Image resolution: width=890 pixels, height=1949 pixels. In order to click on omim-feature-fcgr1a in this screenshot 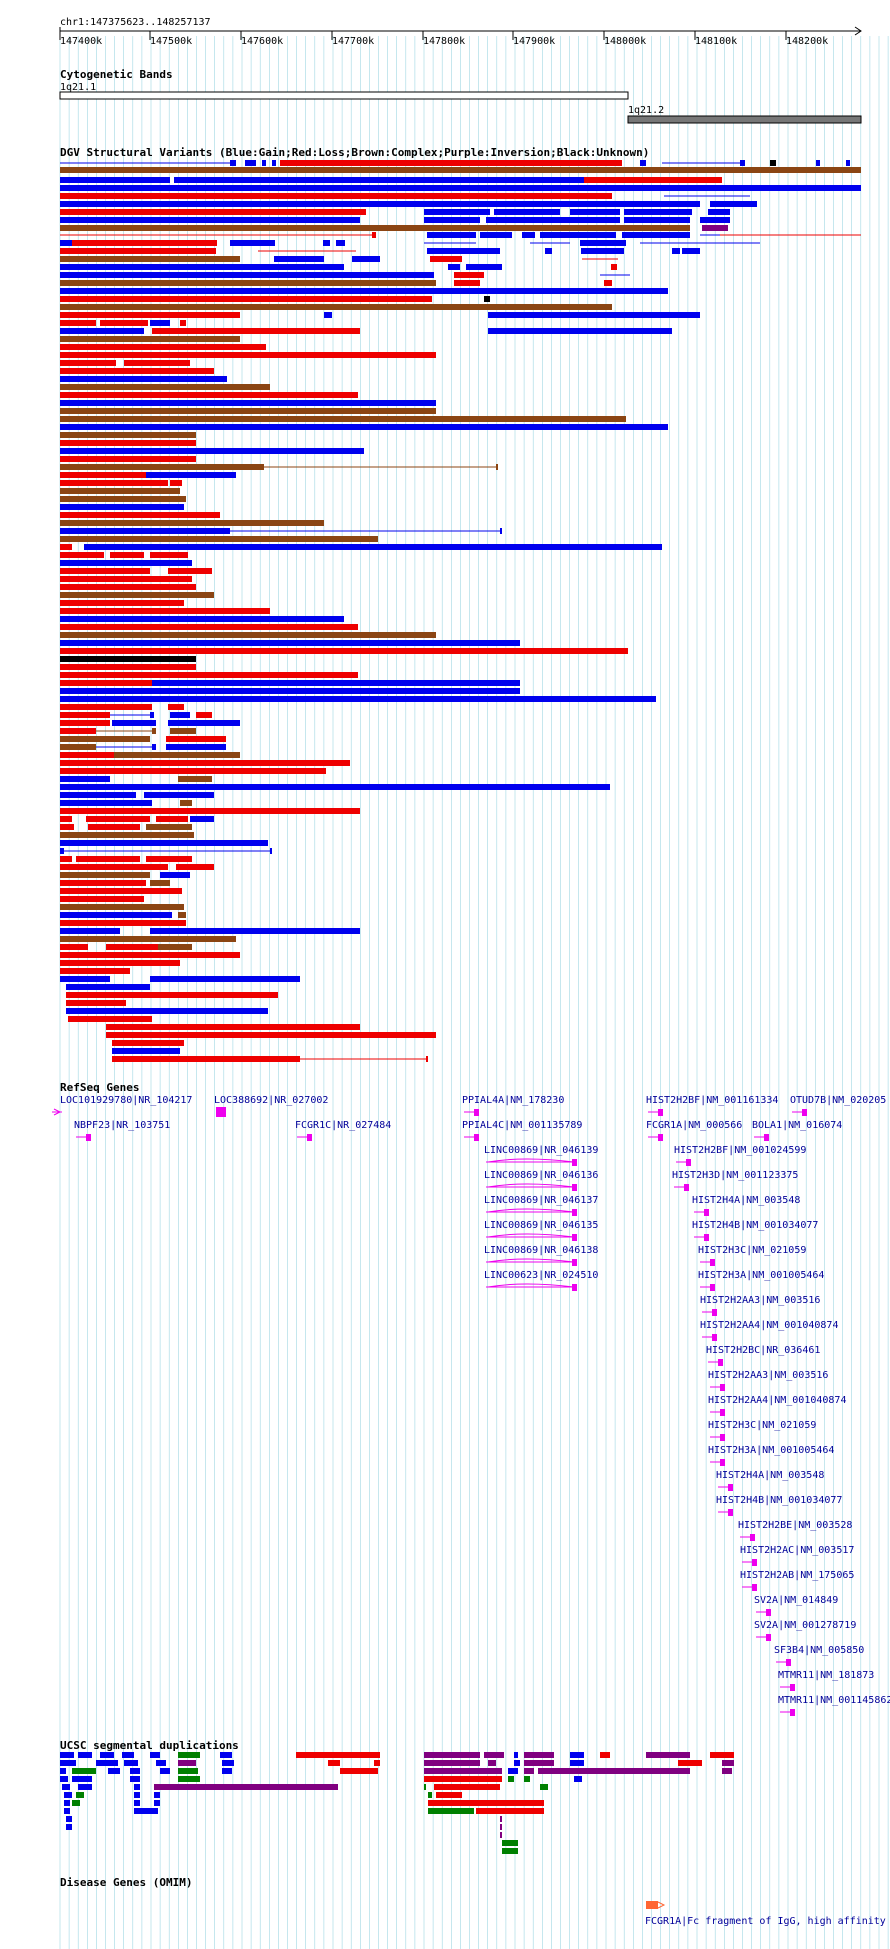, I will do `click(652, 1905)`.